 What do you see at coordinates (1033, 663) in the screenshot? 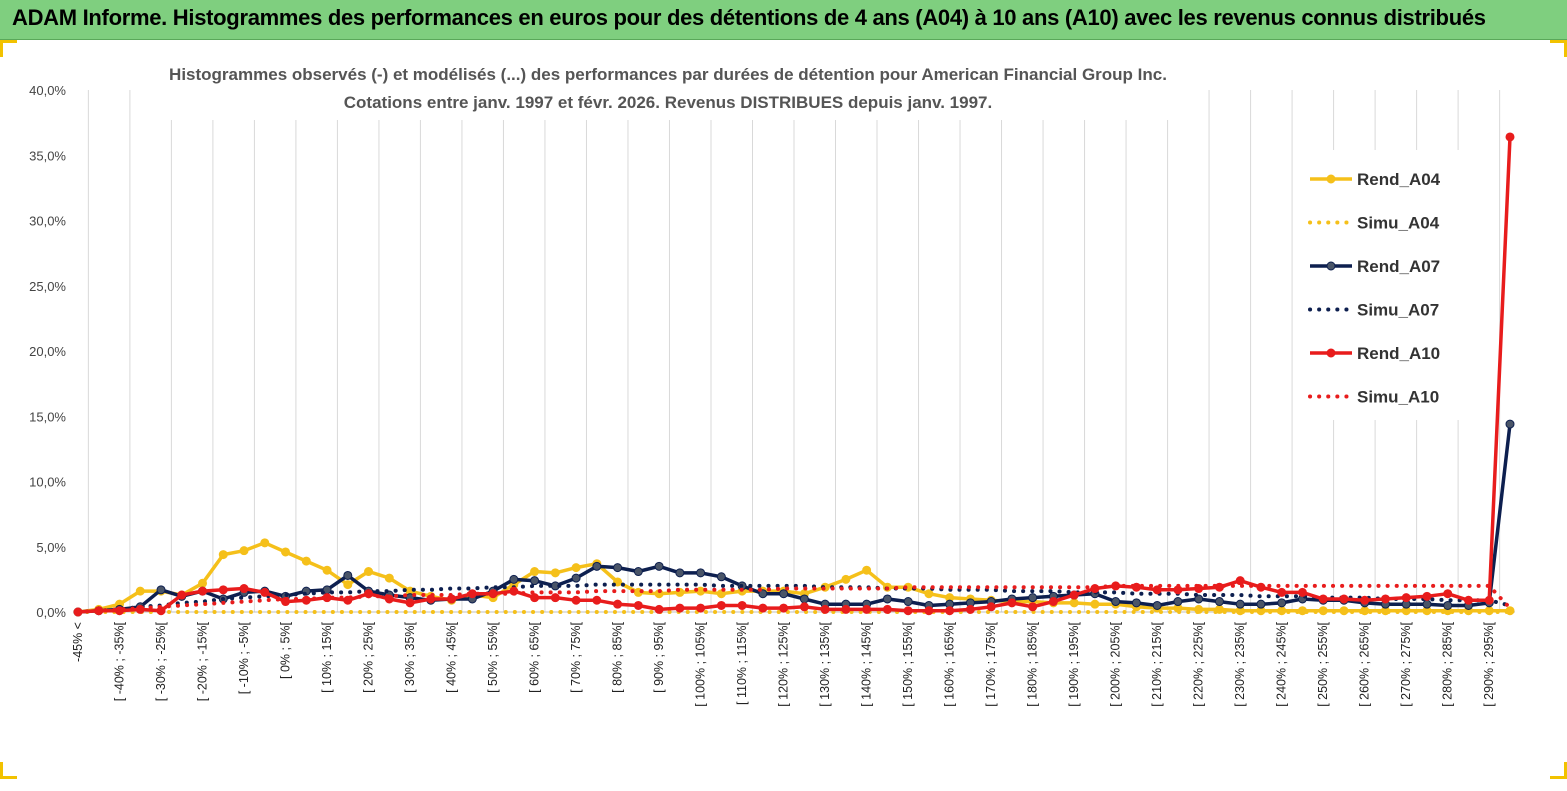
I see `x-tick-label: [ 180% ; 185%[` at bounding box center [1033, 663].